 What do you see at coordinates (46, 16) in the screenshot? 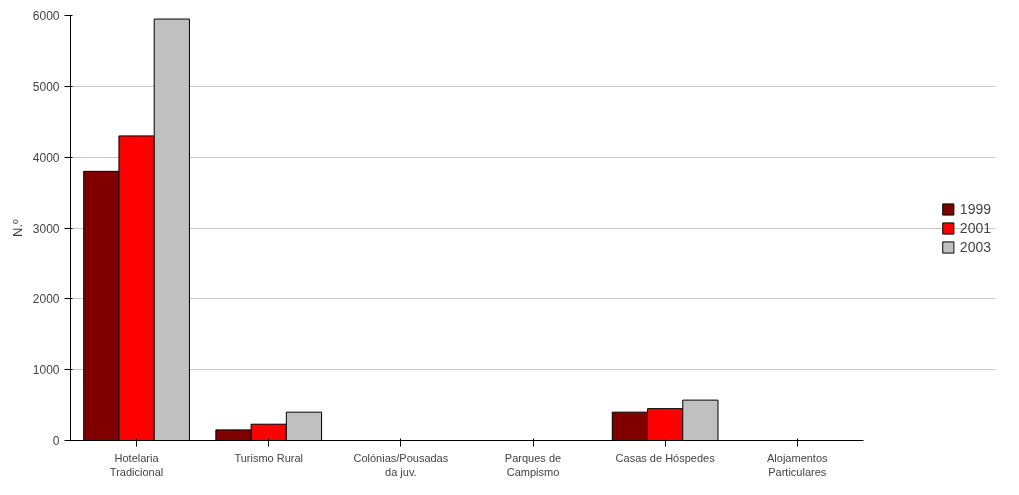
I see `y-tick-label: 6000` at bounding box center [46, 16].